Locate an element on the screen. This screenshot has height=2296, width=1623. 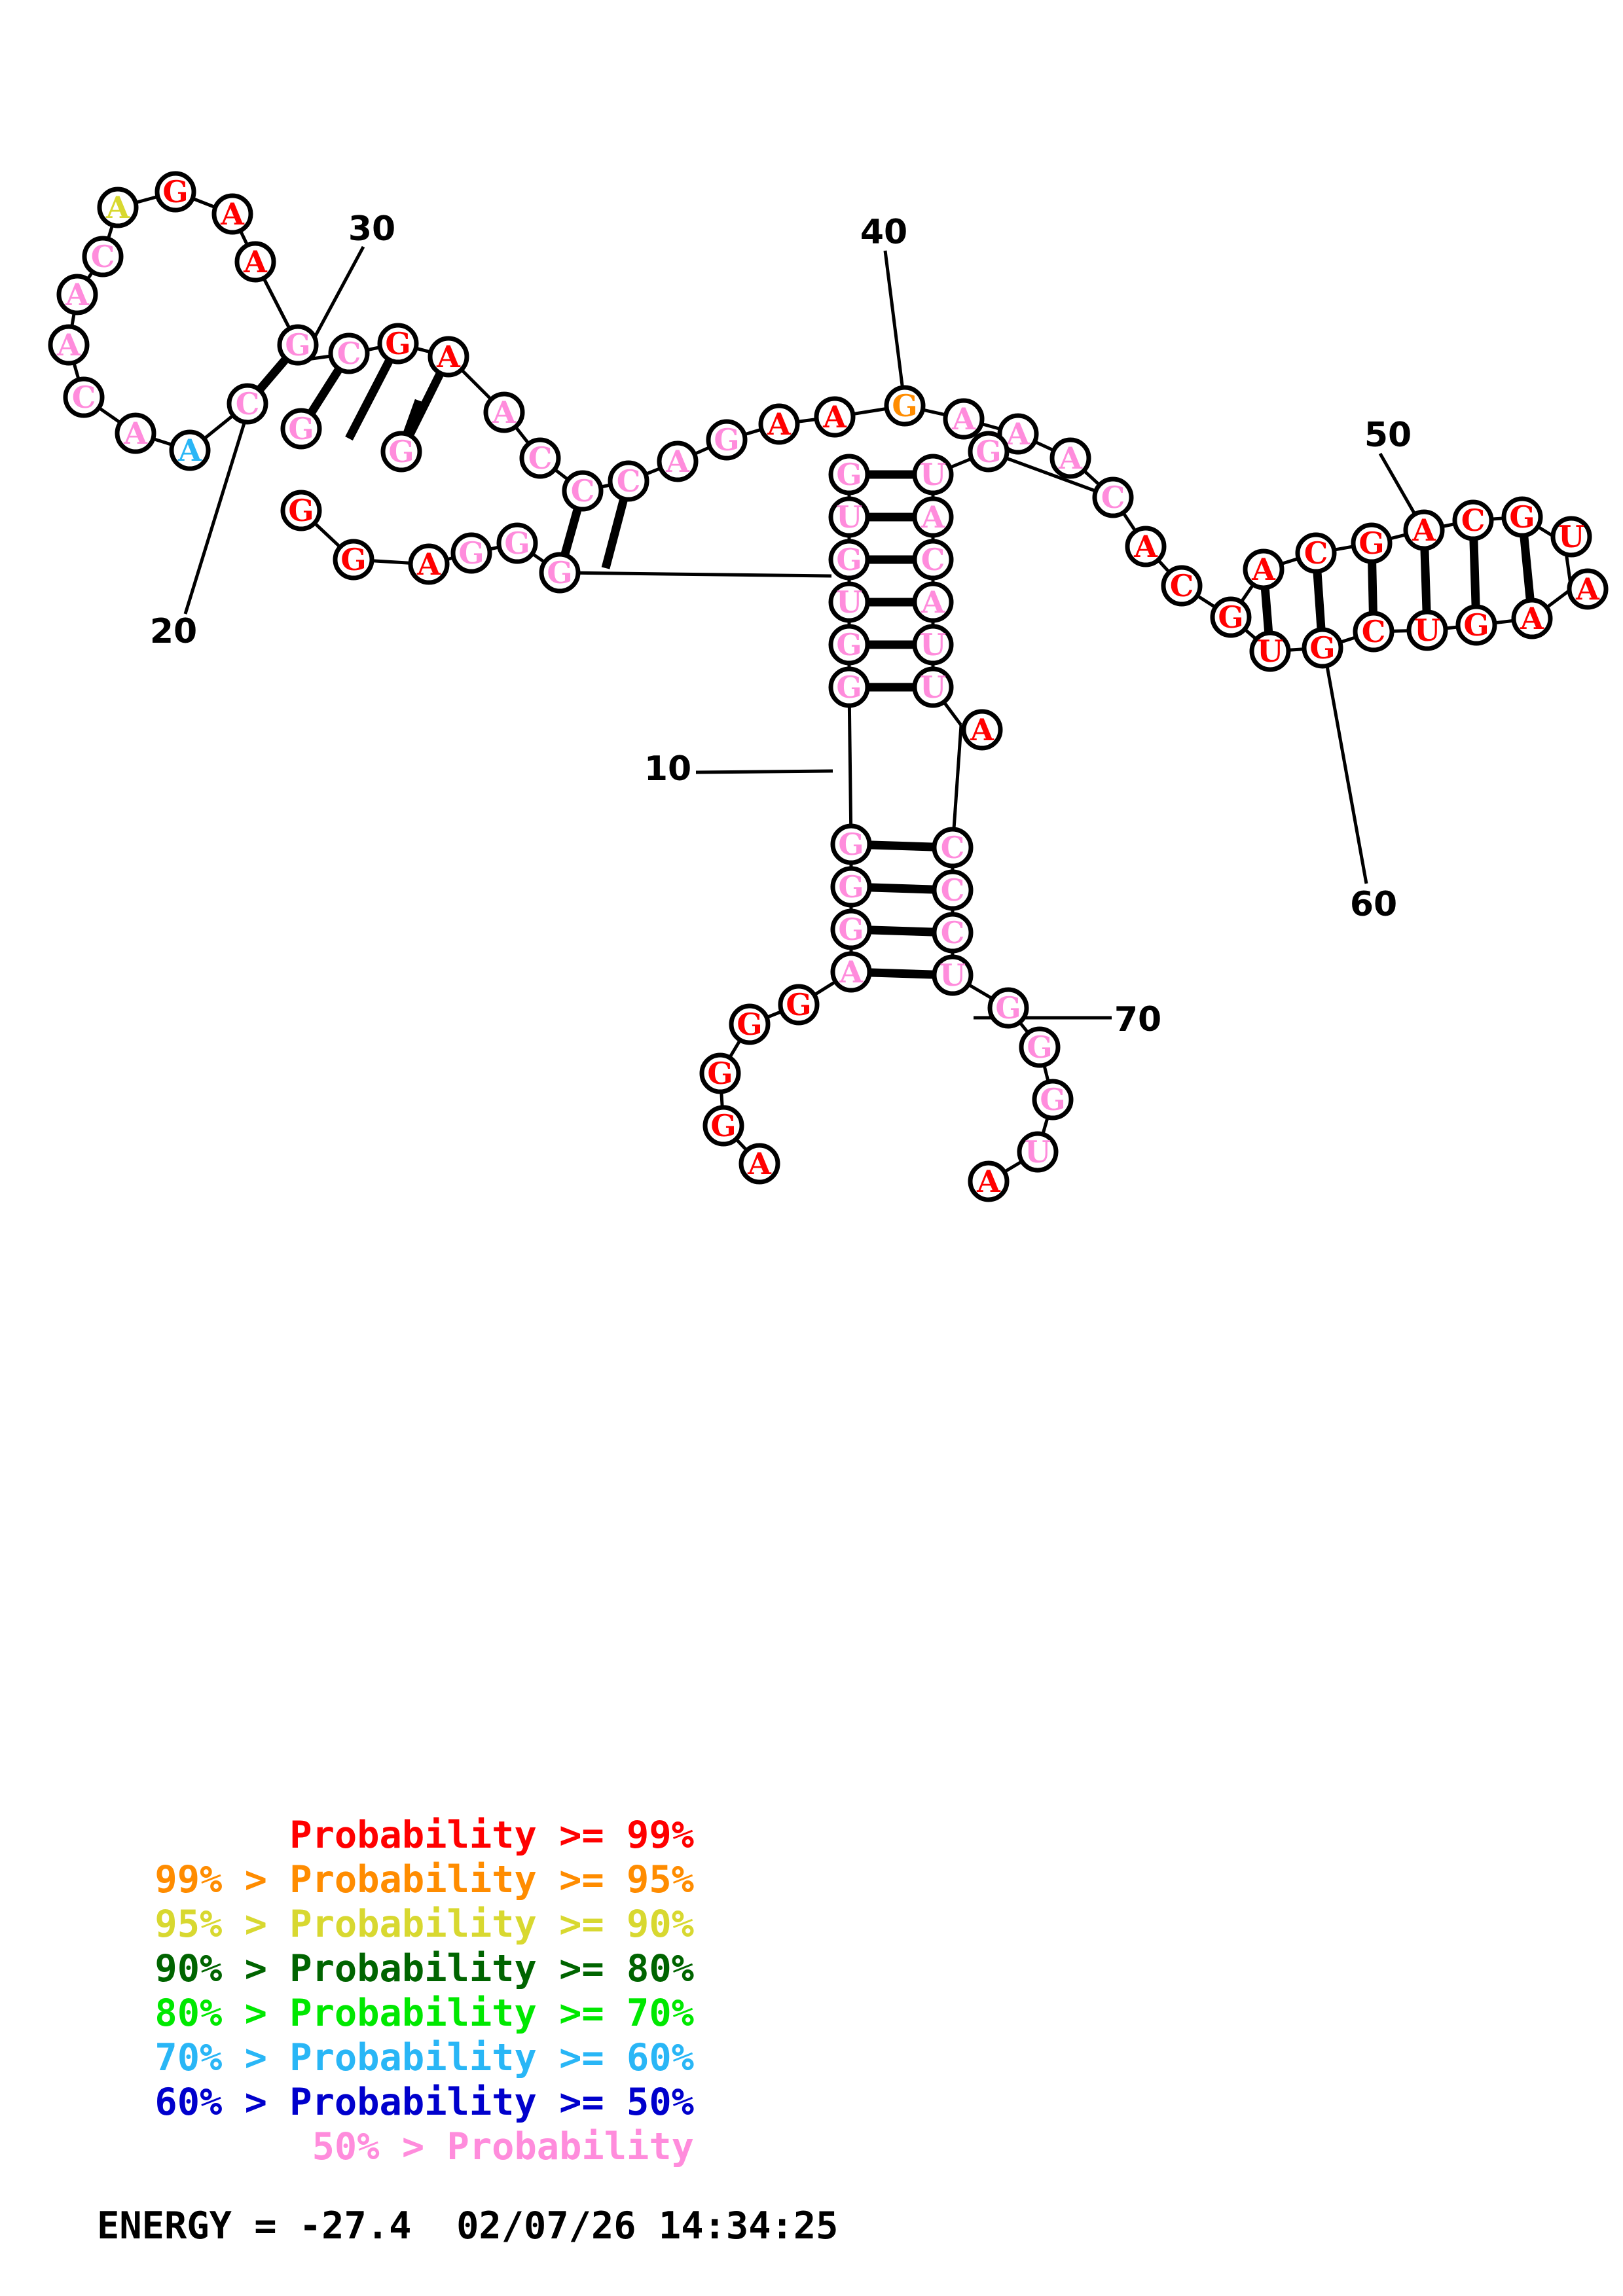
svg-text: C is located at coordinates (583, 491).